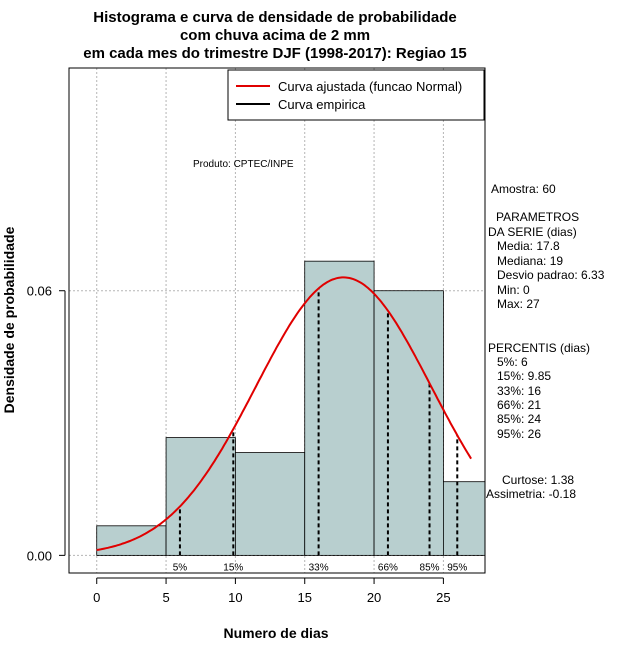 The image size is (640, 660). Describe the element at coordinates (523, 189) in the screenshot. I see `amostra-text: Amostra: 60` at that location.